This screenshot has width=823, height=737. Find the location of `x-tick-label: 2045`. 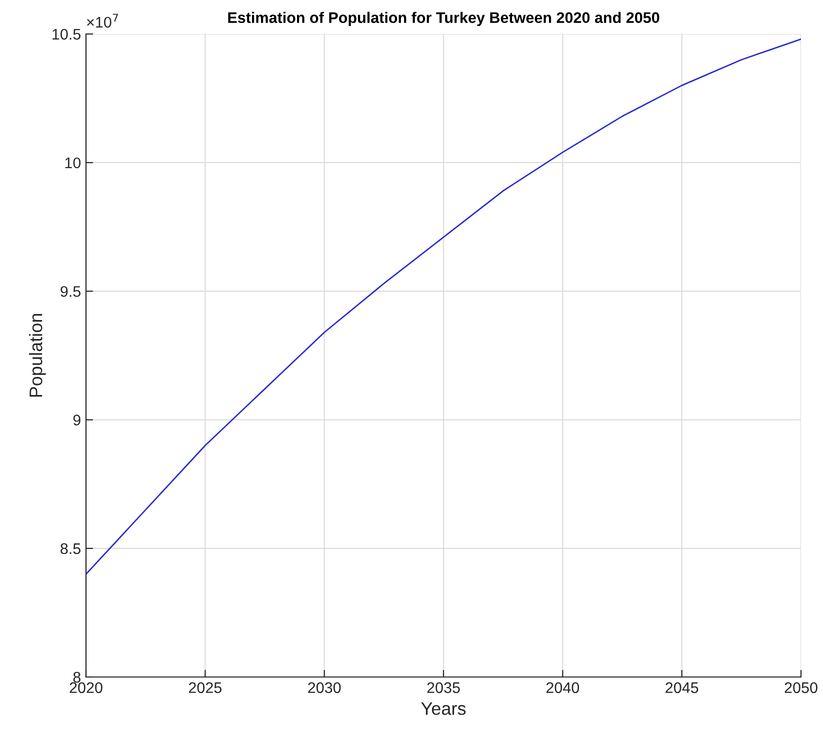

x-tick-label: 2045 is located at coordinates (682, 688).